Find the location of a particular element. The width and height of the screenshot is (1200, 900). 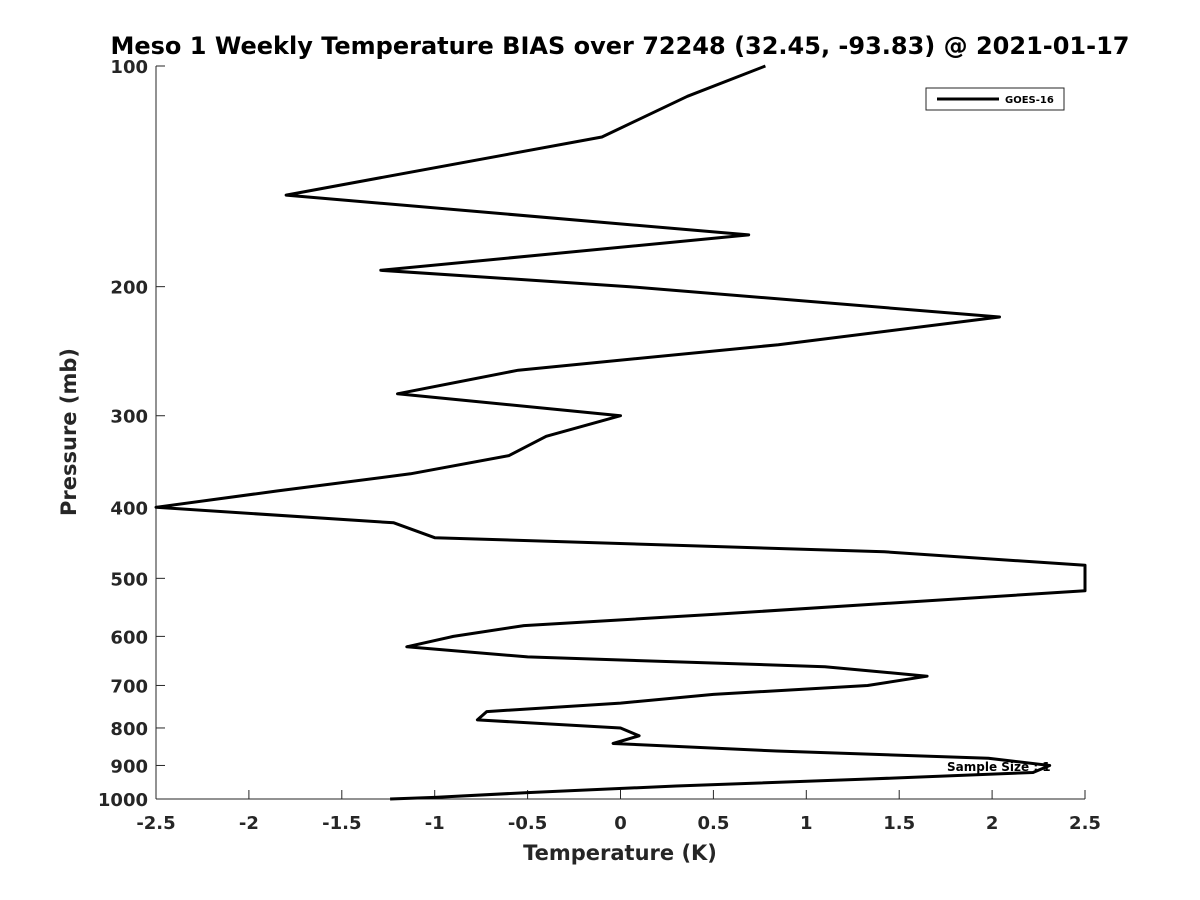

x-tick-label: 1.5 is located at coordinates (899, 823).